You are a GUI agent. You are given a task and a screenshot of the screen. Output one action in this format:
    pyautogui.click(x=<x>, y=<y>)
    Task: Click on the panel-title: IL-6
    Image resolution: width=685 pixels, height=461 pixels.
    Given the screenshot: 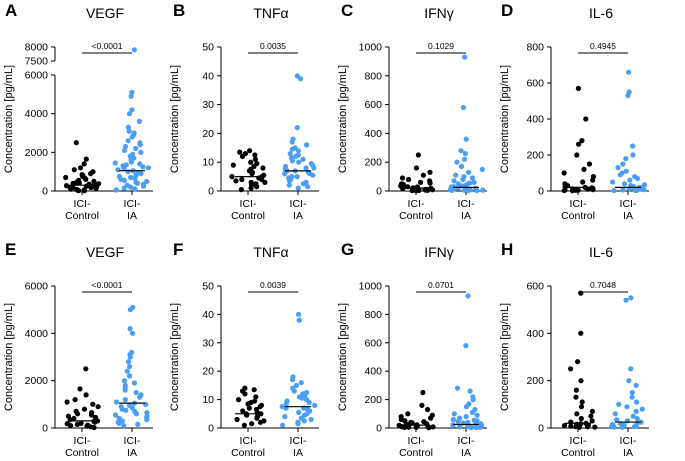 What is the action you would take?
    pyautogui.click(x=601, y=252)
    